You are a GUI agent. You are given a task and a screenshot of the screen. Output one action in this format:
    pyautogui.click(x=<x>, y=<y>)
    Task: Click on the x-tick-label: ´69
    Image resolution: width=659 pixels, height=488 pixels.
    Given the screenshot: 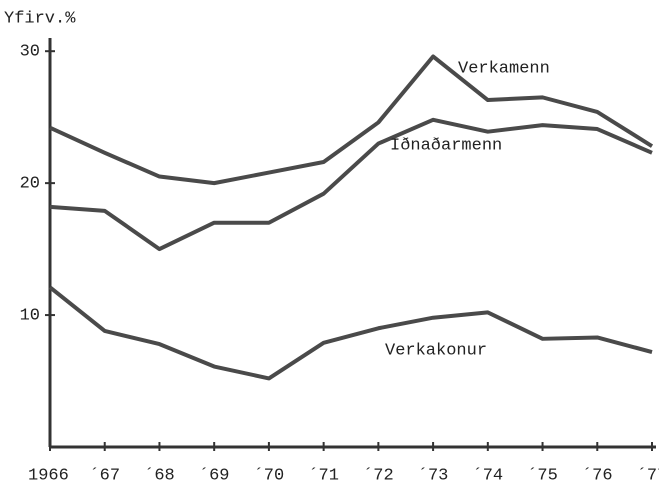 What is the action you would take?
    pyautogui.click(x=214, y=475)
    